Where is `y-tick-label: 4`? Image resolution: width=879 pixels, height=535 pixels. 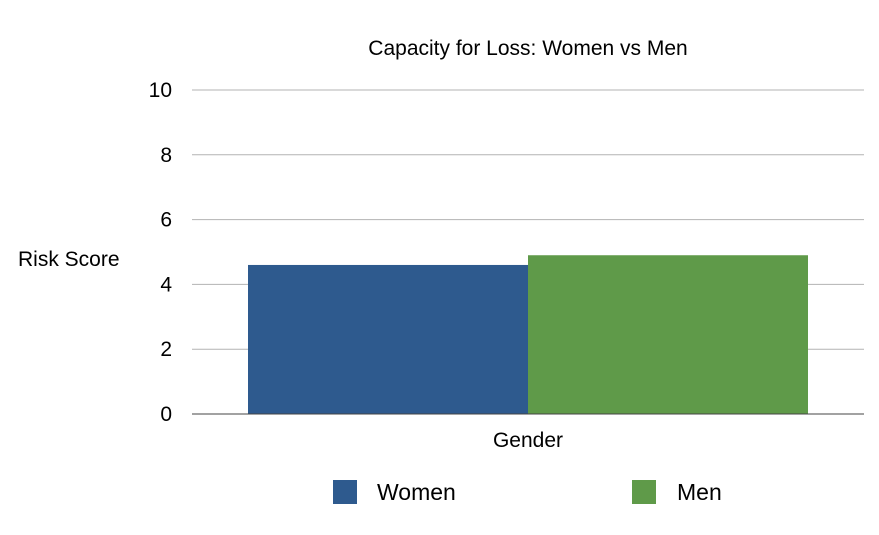 y-tick-label: 4 is located at coordinates (166, 284).